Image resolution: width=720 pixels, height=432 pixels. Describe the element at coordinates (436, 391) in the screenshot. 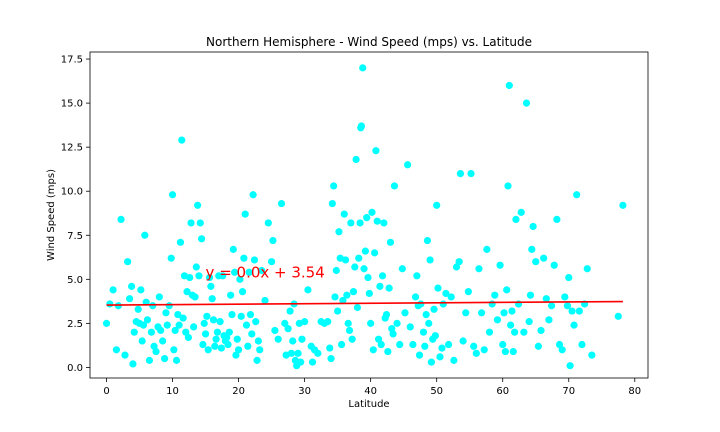

I see `x-tick-label: 50` at that location.